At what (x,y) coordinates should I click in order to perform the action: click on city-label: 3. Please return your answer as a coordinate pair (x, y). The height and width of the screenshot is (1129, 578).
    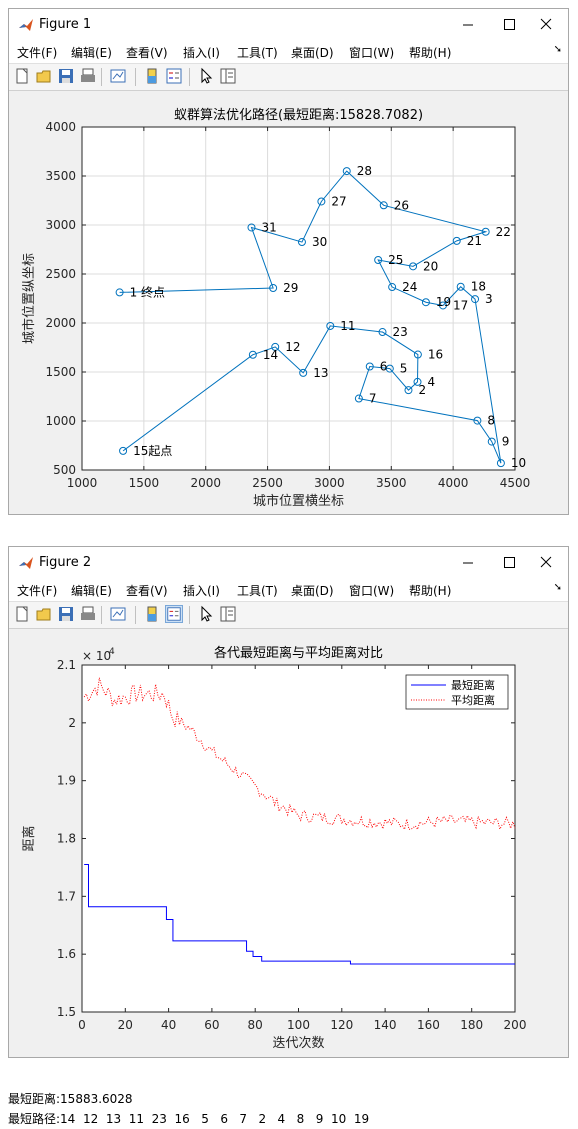
    Looking at the image, I should click on (489, 299).